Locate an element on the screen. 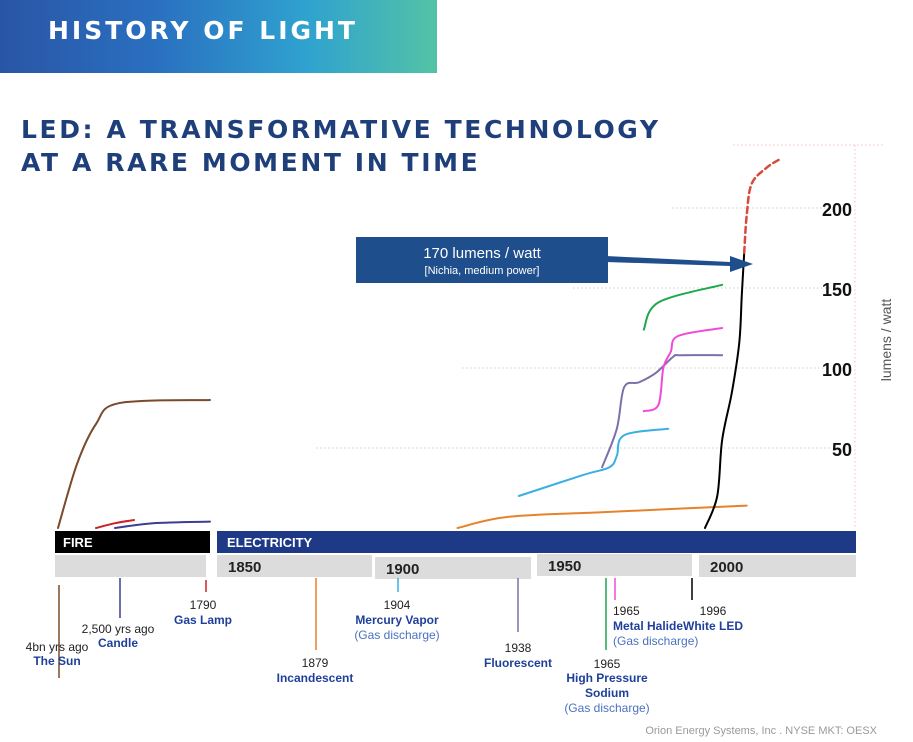  y-tick-label-0: 50 is located at coordinates (842, 450).